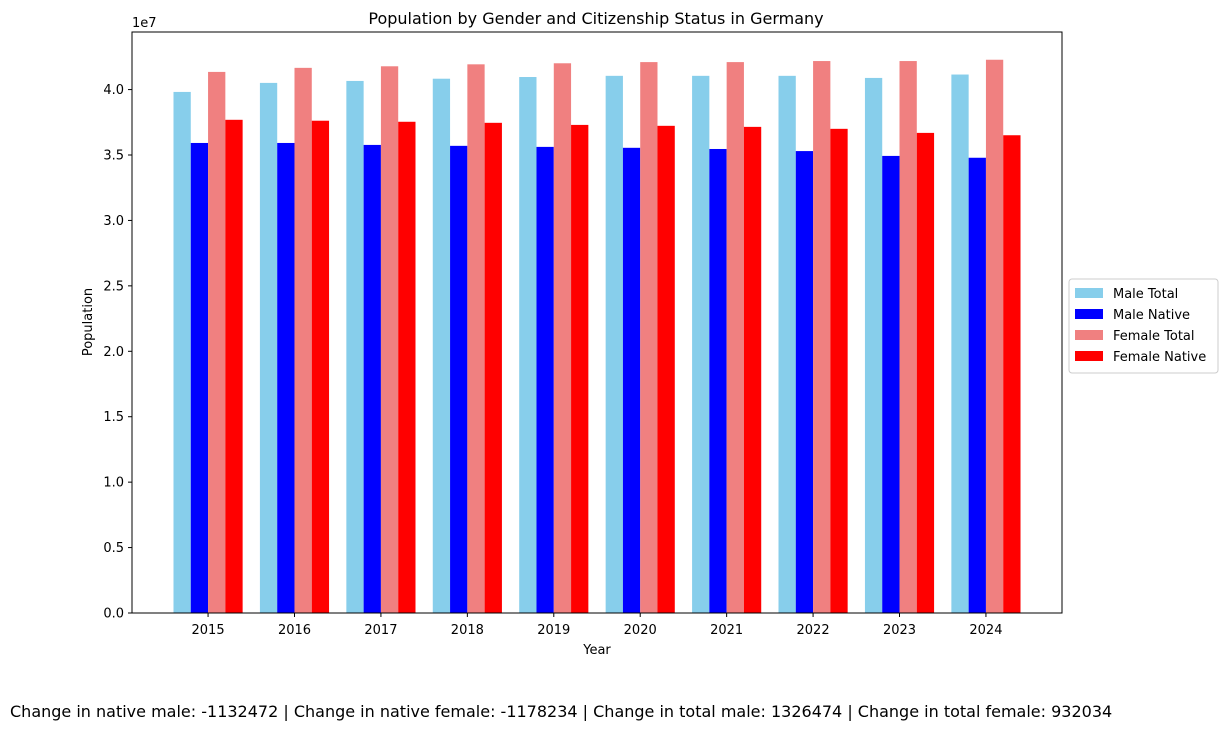 The height and width of the screenshot is (732, 1228). I want to click on x-tick-label: 2024, so click(985, 630).